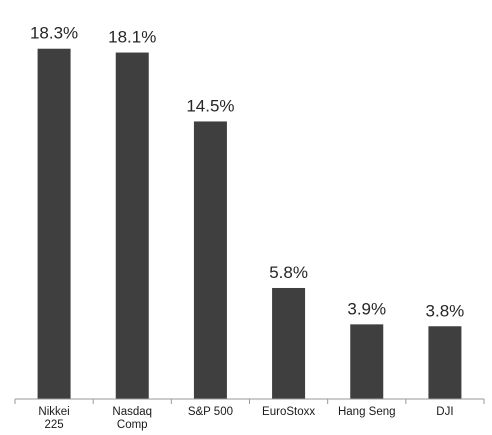 The image size is (492, 435). What do you see at coordinates (249, 401) in the screenshot?
I see `x-axis` at bounding box center [249, 401].